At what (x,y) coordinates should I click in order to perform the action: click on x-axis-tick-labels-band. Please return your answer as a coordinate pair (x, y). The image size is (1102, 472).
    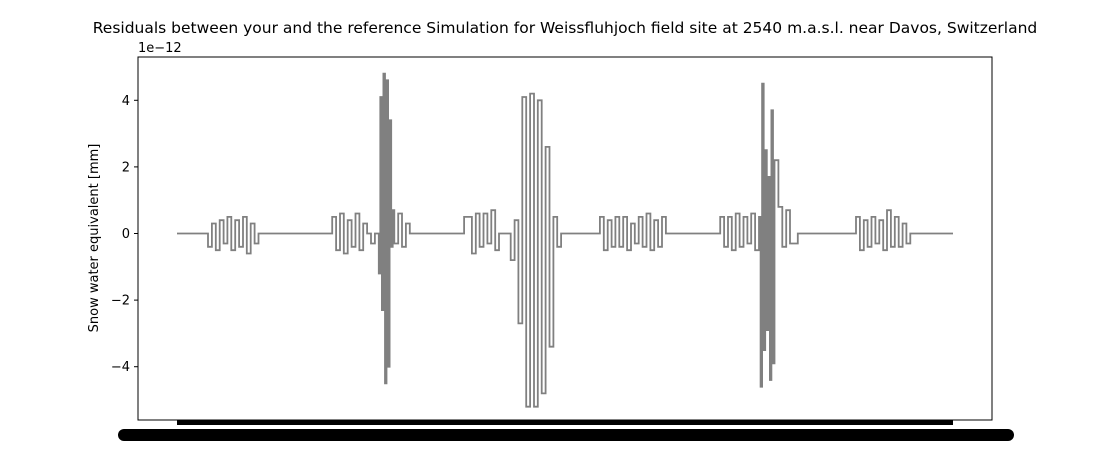
    Looking at the image, I should click on (566, 430).